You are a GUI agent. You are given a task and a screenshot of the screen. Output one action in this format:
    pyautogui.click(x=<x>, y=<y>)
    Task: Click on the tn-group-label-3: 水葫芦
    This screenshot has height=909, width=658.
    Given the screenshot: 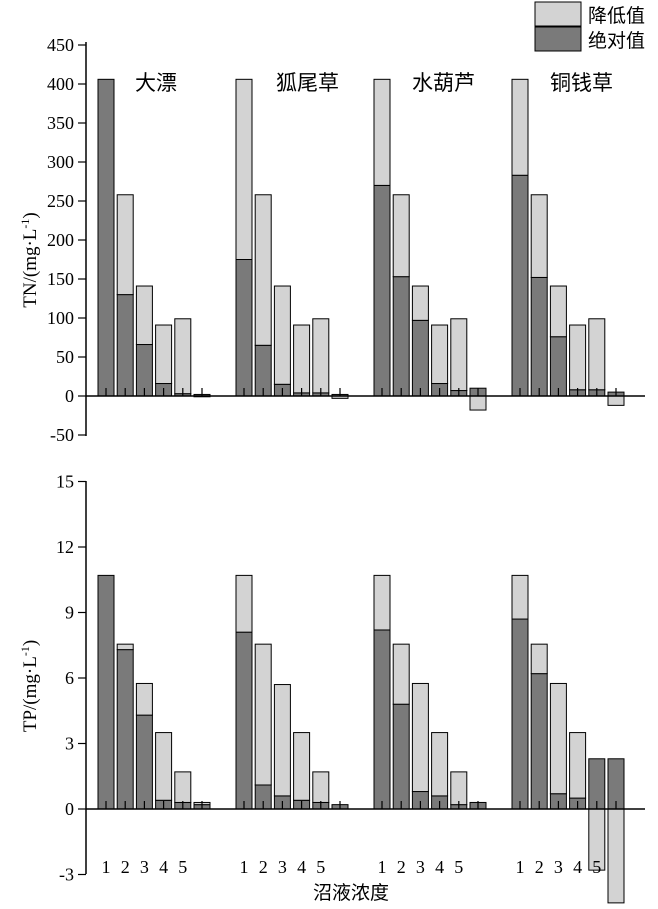 What is the action you would take?
    pyautogui.click(x=443, y=83)
    